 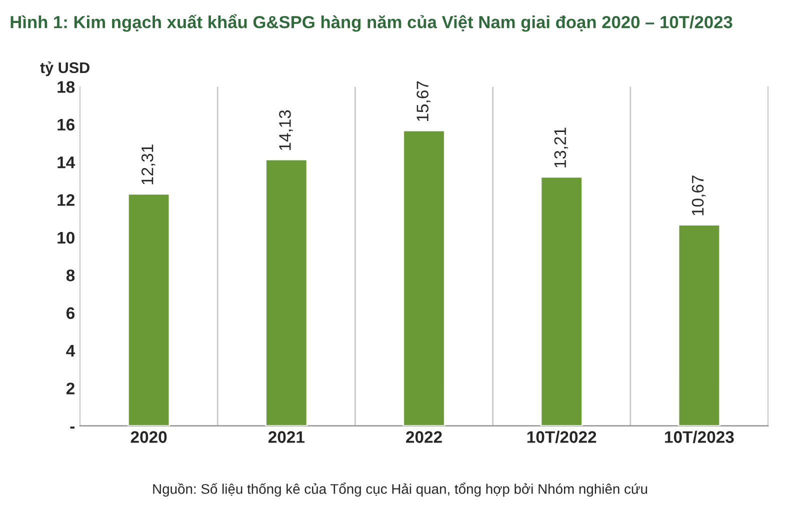 What do you see at coordinates (71, 351) in the screenshot?
I see `y-tick-label: 4` at bounding box center [71, 351].